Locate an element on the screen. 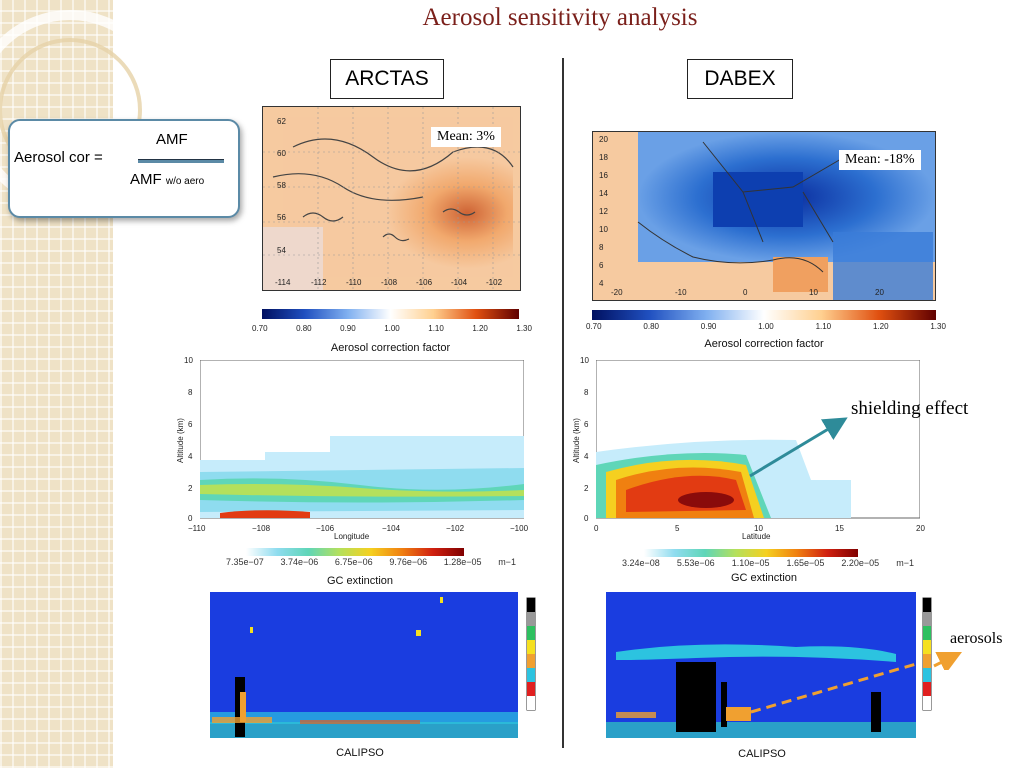  formula-denominator-sub: w/o aero is located at coordinates (185, 181).